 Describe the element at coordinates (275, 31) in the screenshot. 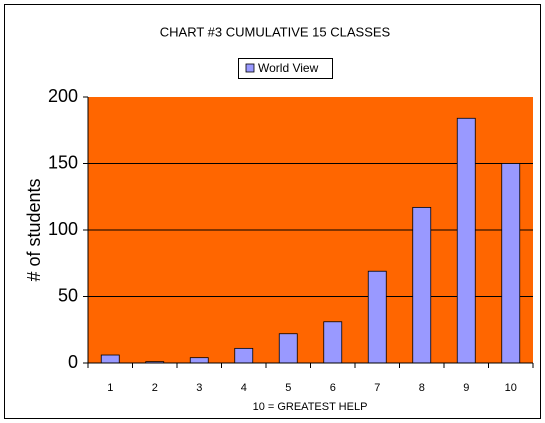

I see `chart-title: CHART #3 CUMULATIVE 15 CLASSES` at that location.